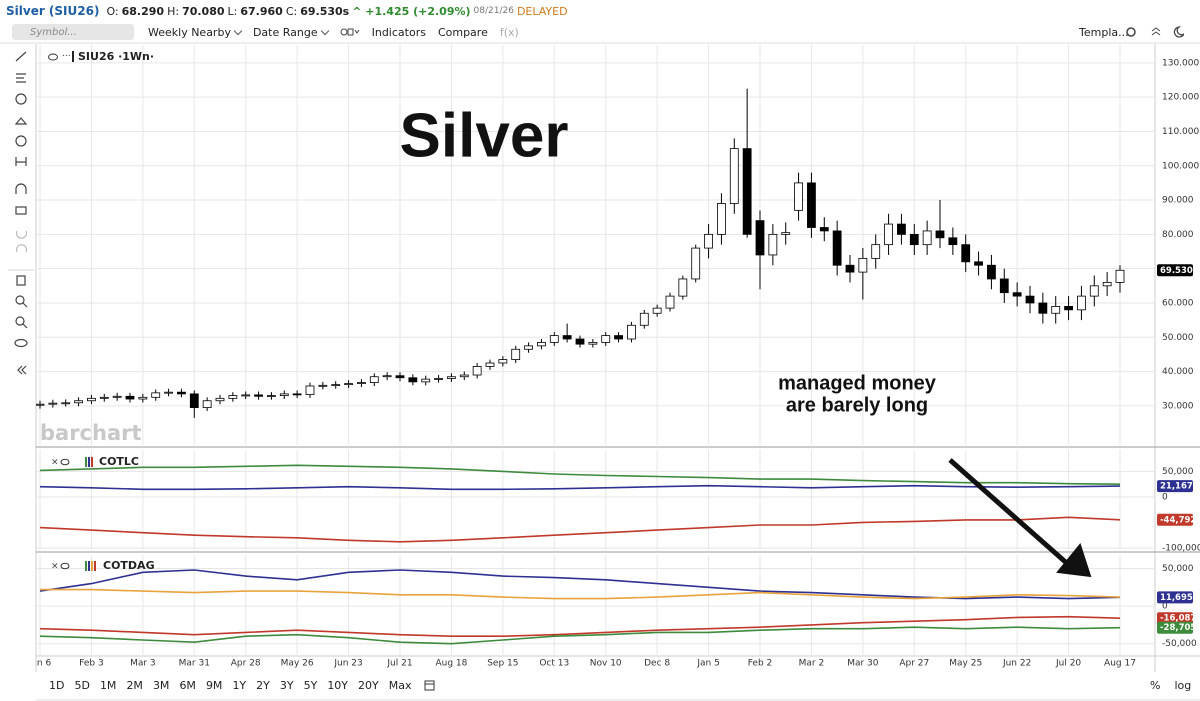  I want to click on toolbar-icons, so click(1154, 32).